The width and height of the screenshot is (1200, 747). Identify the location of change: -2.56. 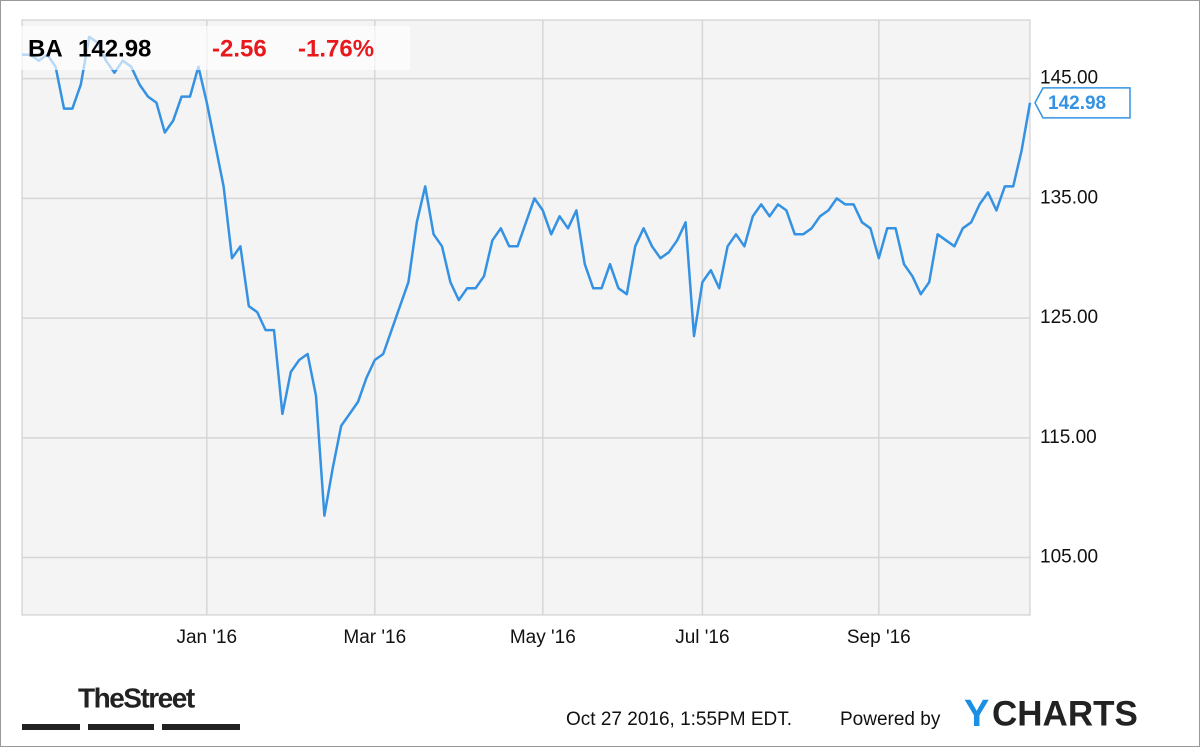
(239, 48).